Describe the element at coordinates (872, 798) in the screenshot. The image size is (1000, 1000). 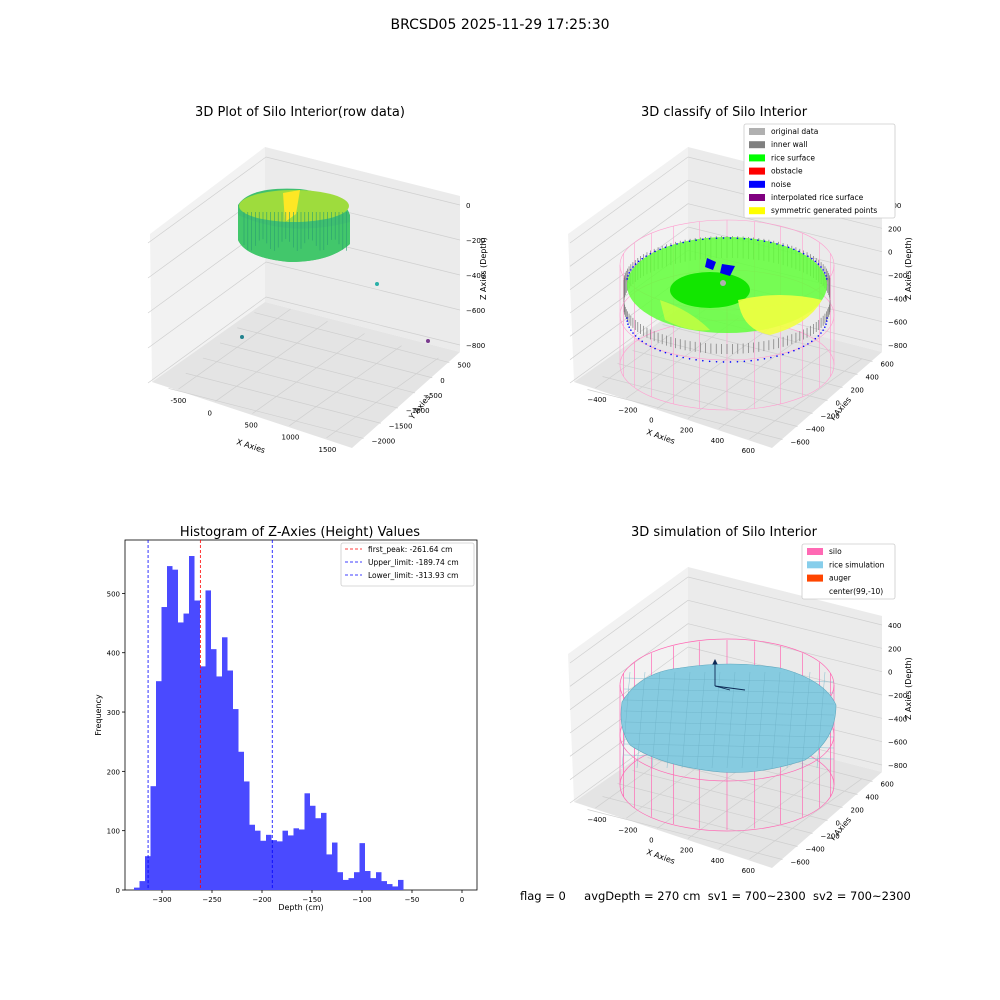
I see `simulation-3d-y-tick: 400` at that location.